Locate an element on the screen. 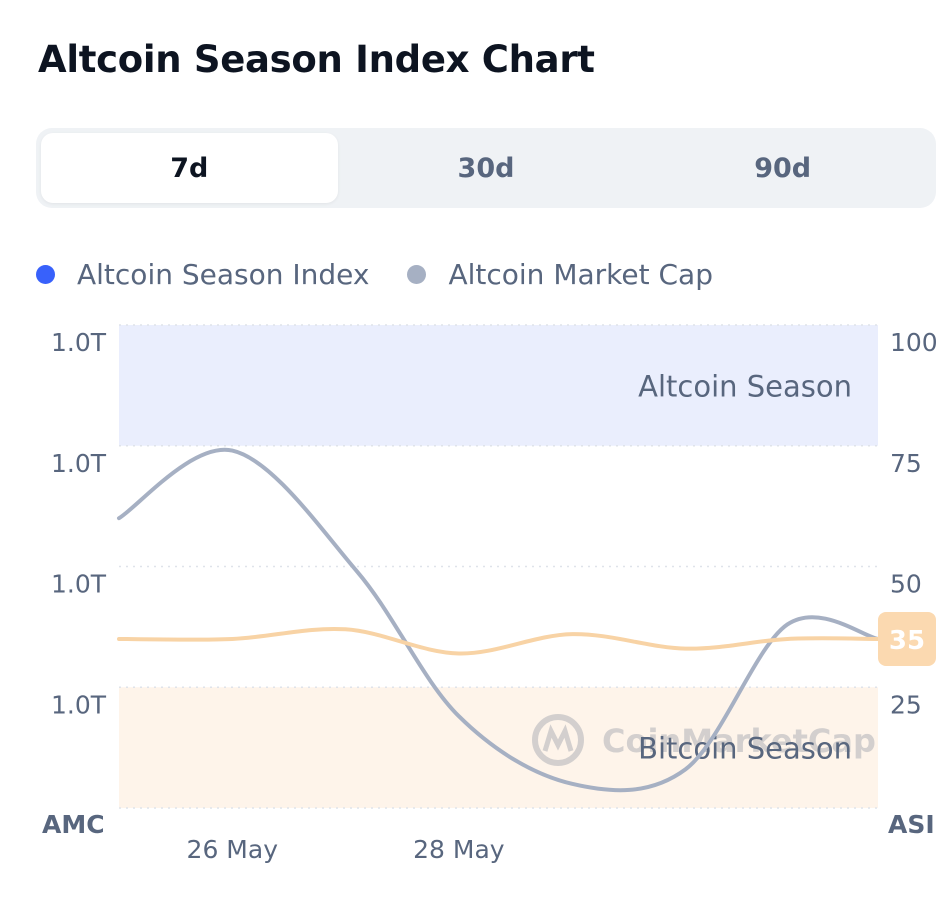  timeframe-tabs: 7d 30d 90d is located at coordinates (486, 168).